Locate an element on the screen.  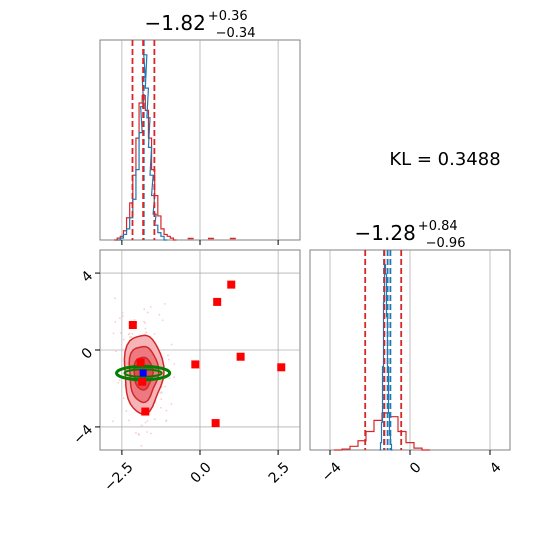
blue-center-marker is located at coordinates (143, 373).